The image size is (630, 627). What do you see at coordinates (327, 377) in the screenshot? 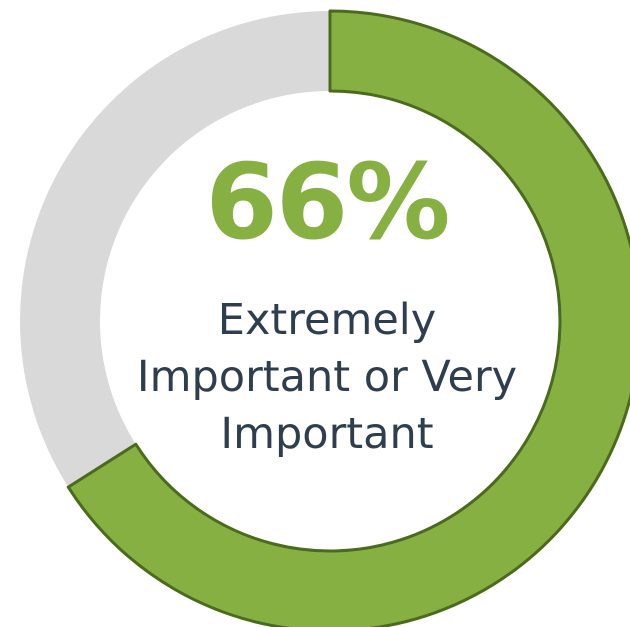
I see `caption-line-2: Important or Very` at bounding box center [327, 377].